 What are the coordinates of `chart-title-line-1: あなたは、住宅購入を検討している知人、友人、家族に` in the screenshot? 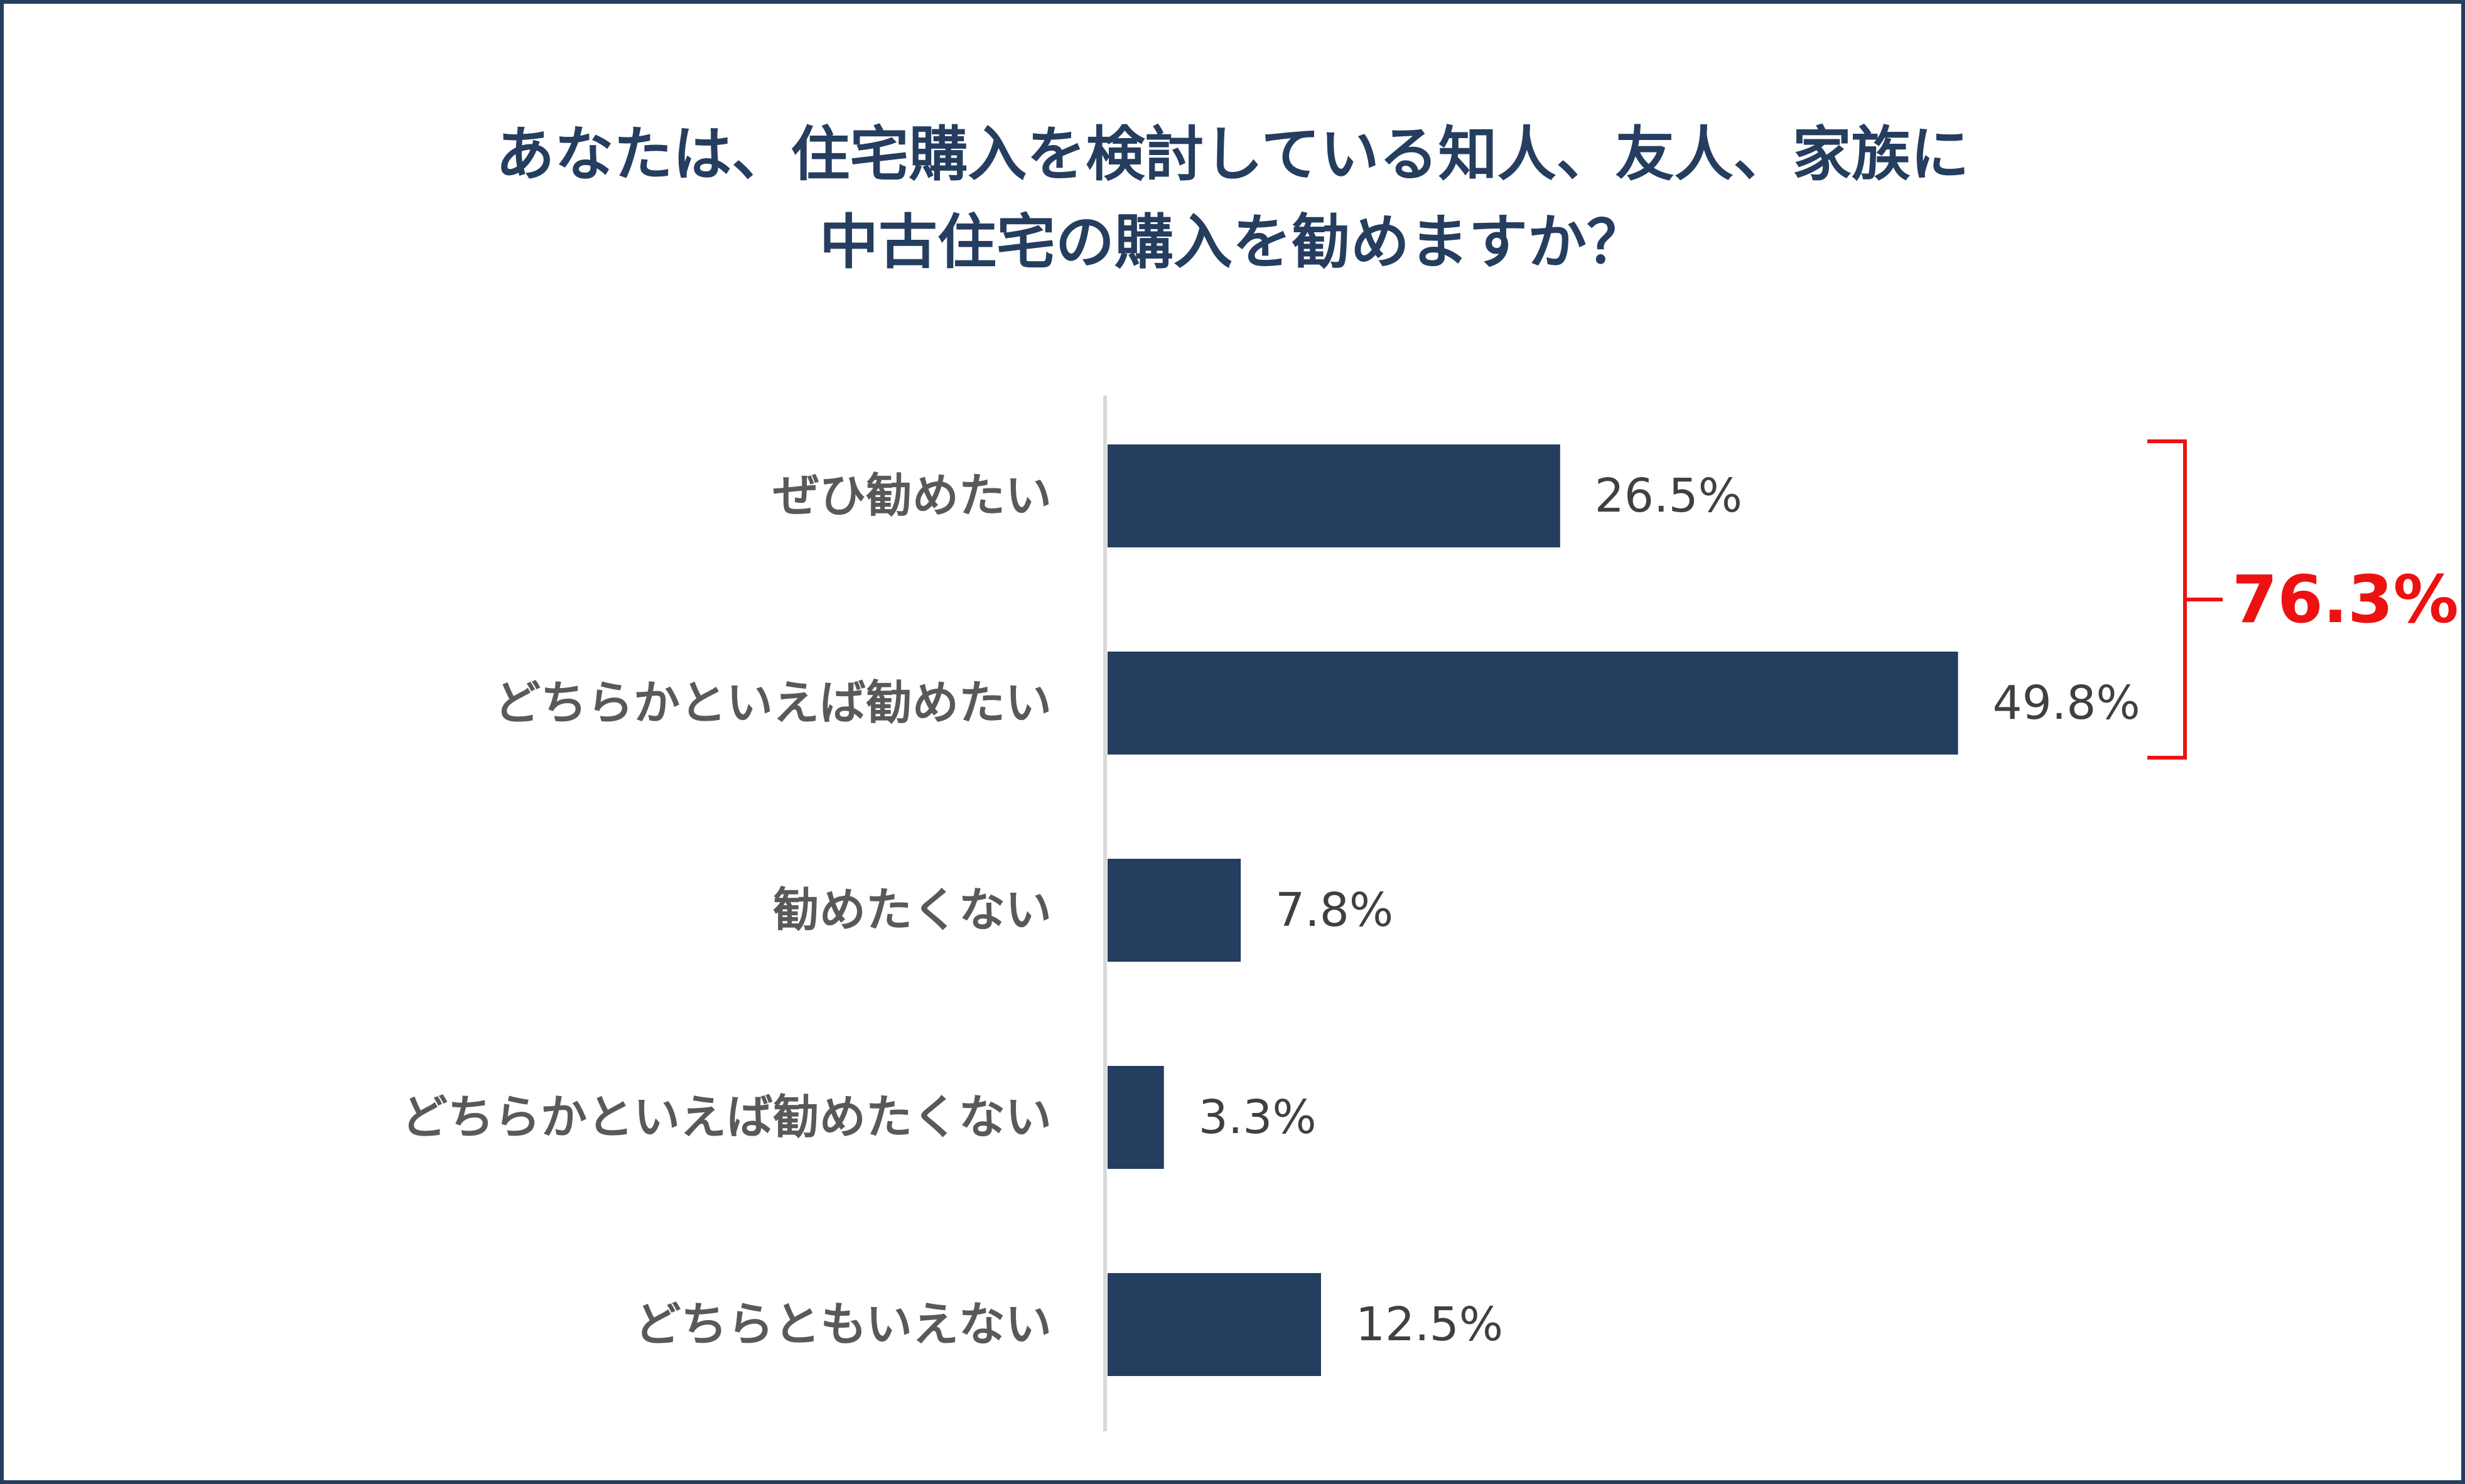 It's located at (1232, 155).